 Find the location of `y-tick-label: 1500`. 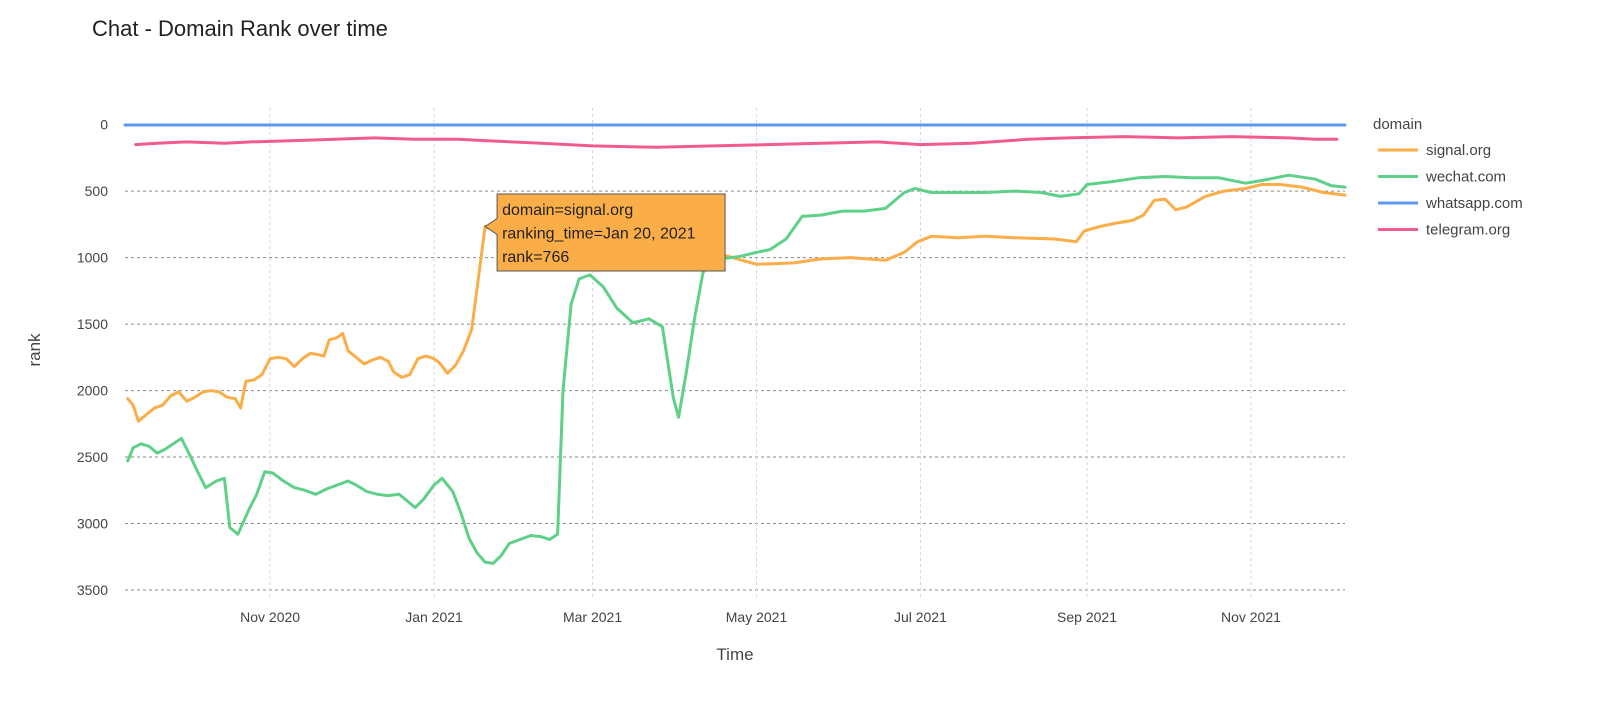

y-tick-label: 1500 is located at coordinates (92, 324).